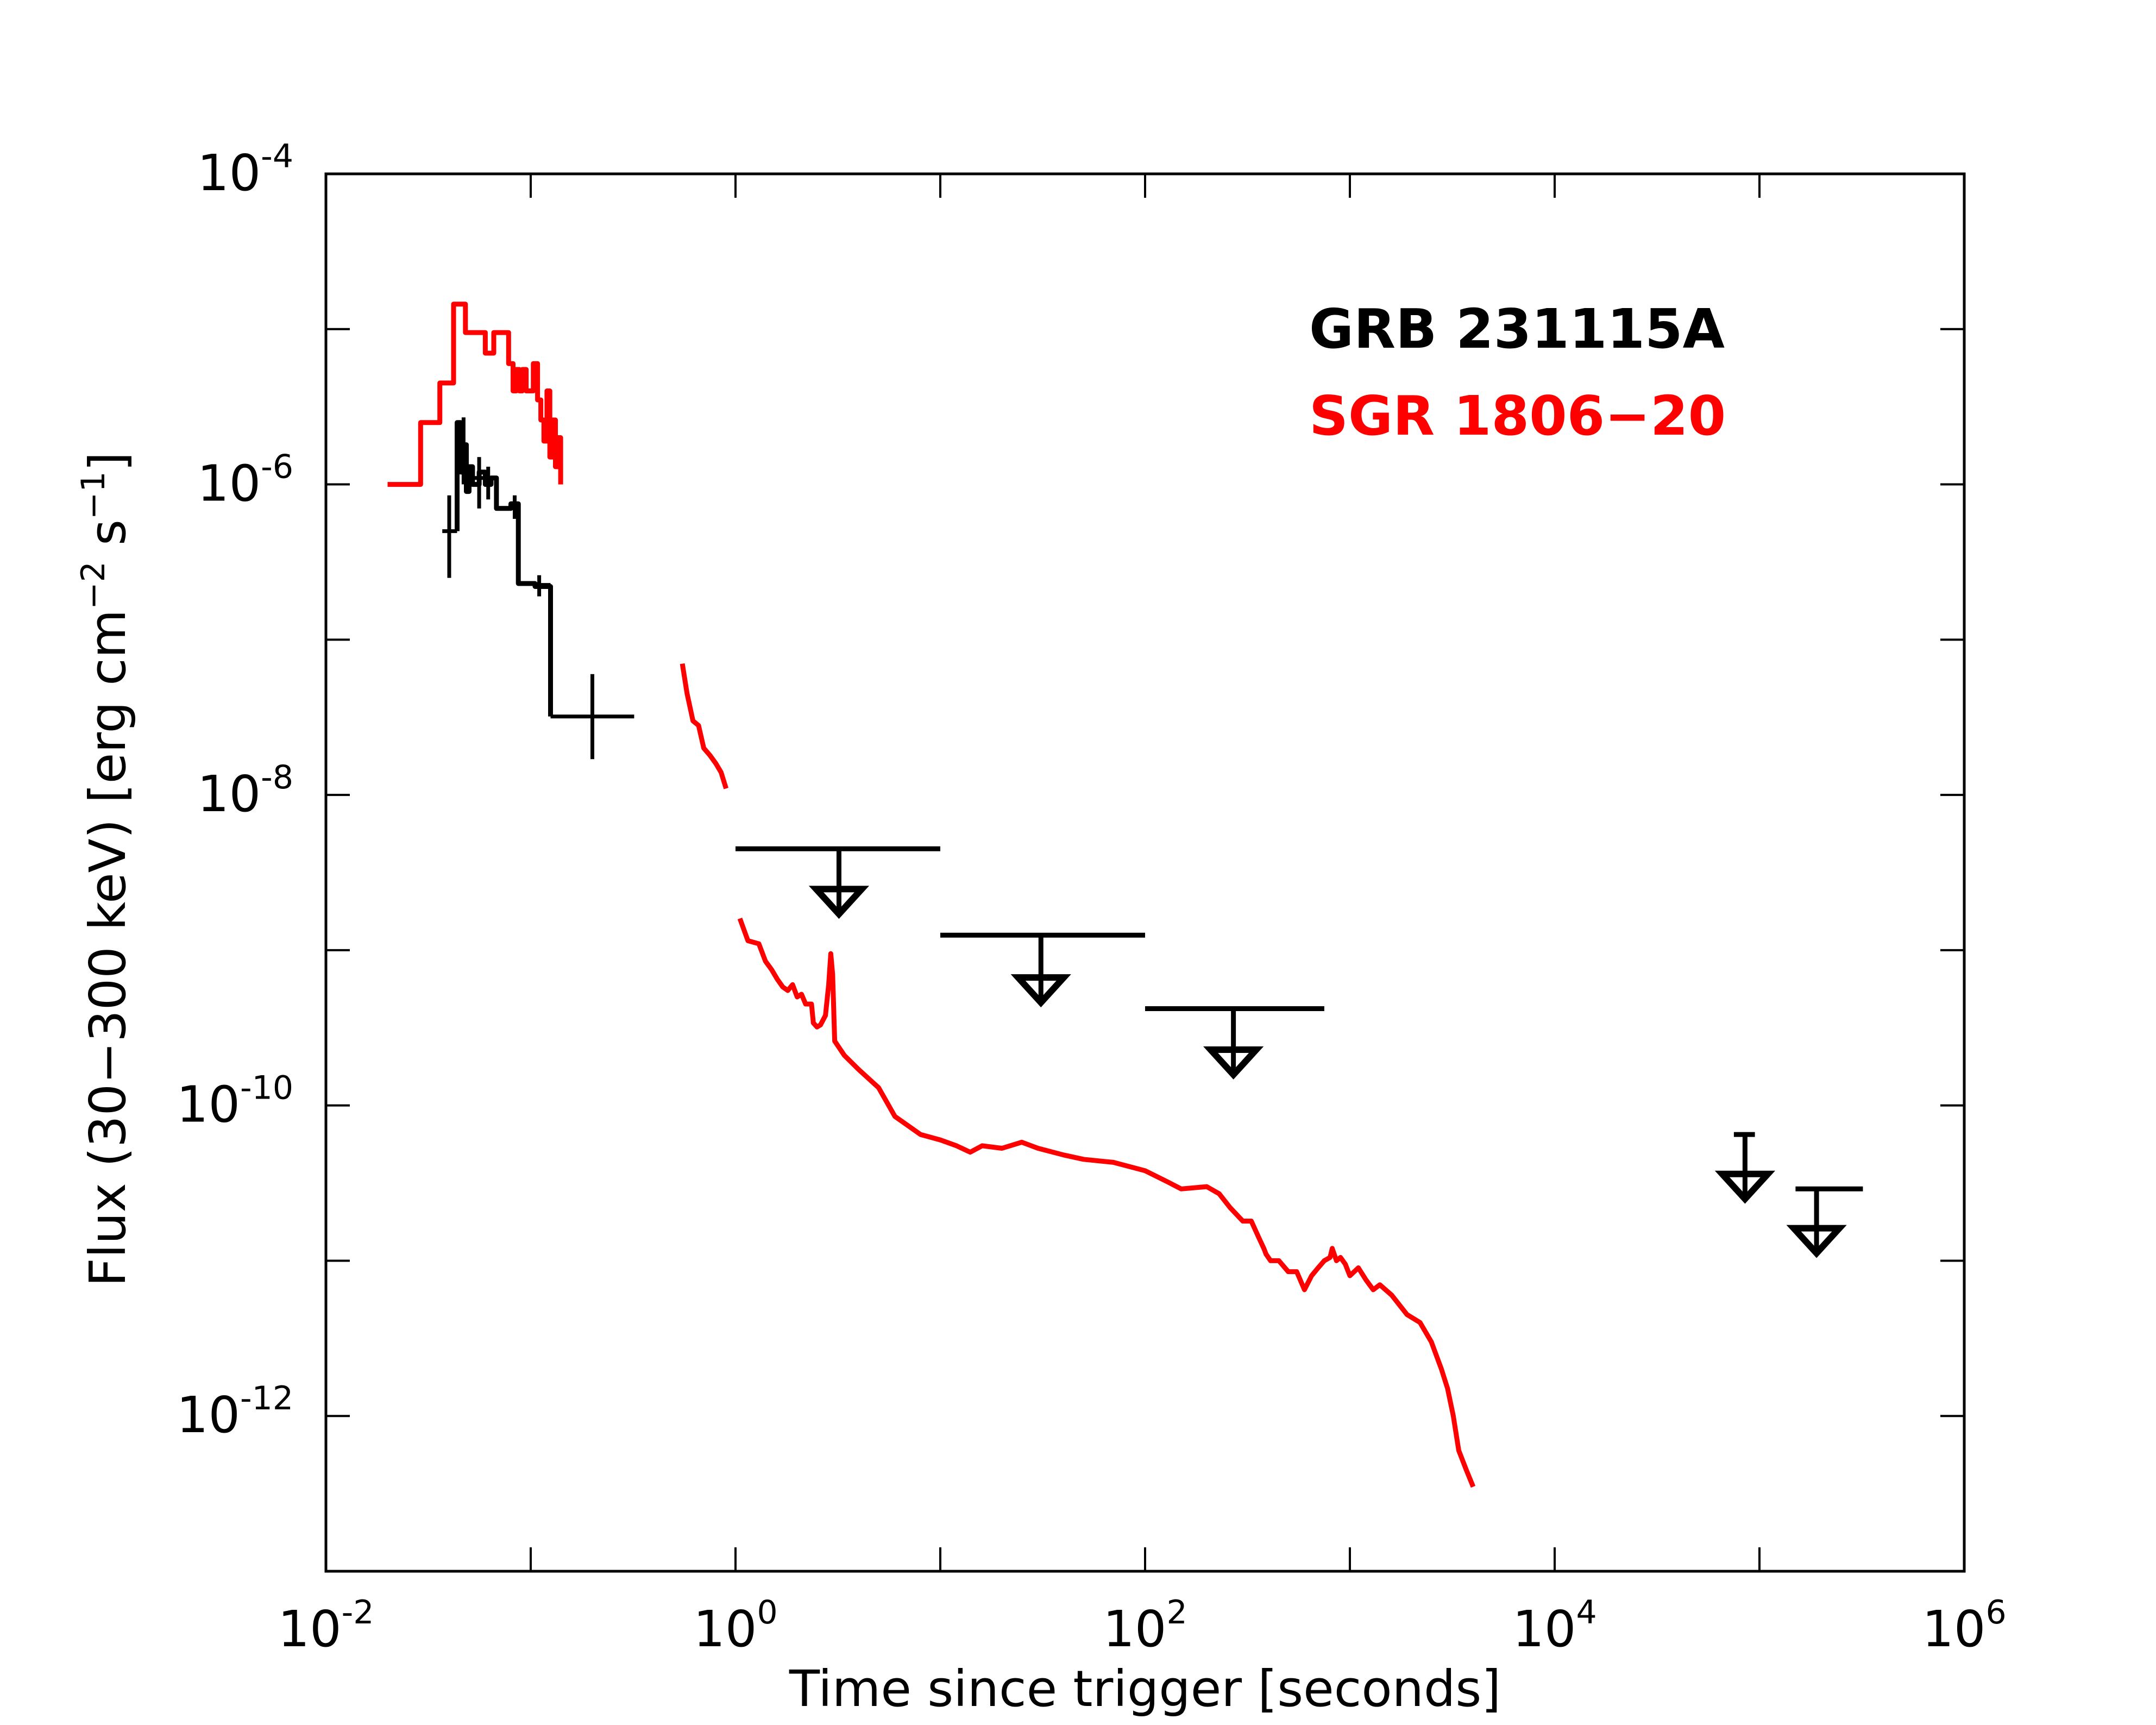 The image size is (2156, 1725). I want to click on legend: GRB 231115A SGR 1806−20, so click(1517, 372).